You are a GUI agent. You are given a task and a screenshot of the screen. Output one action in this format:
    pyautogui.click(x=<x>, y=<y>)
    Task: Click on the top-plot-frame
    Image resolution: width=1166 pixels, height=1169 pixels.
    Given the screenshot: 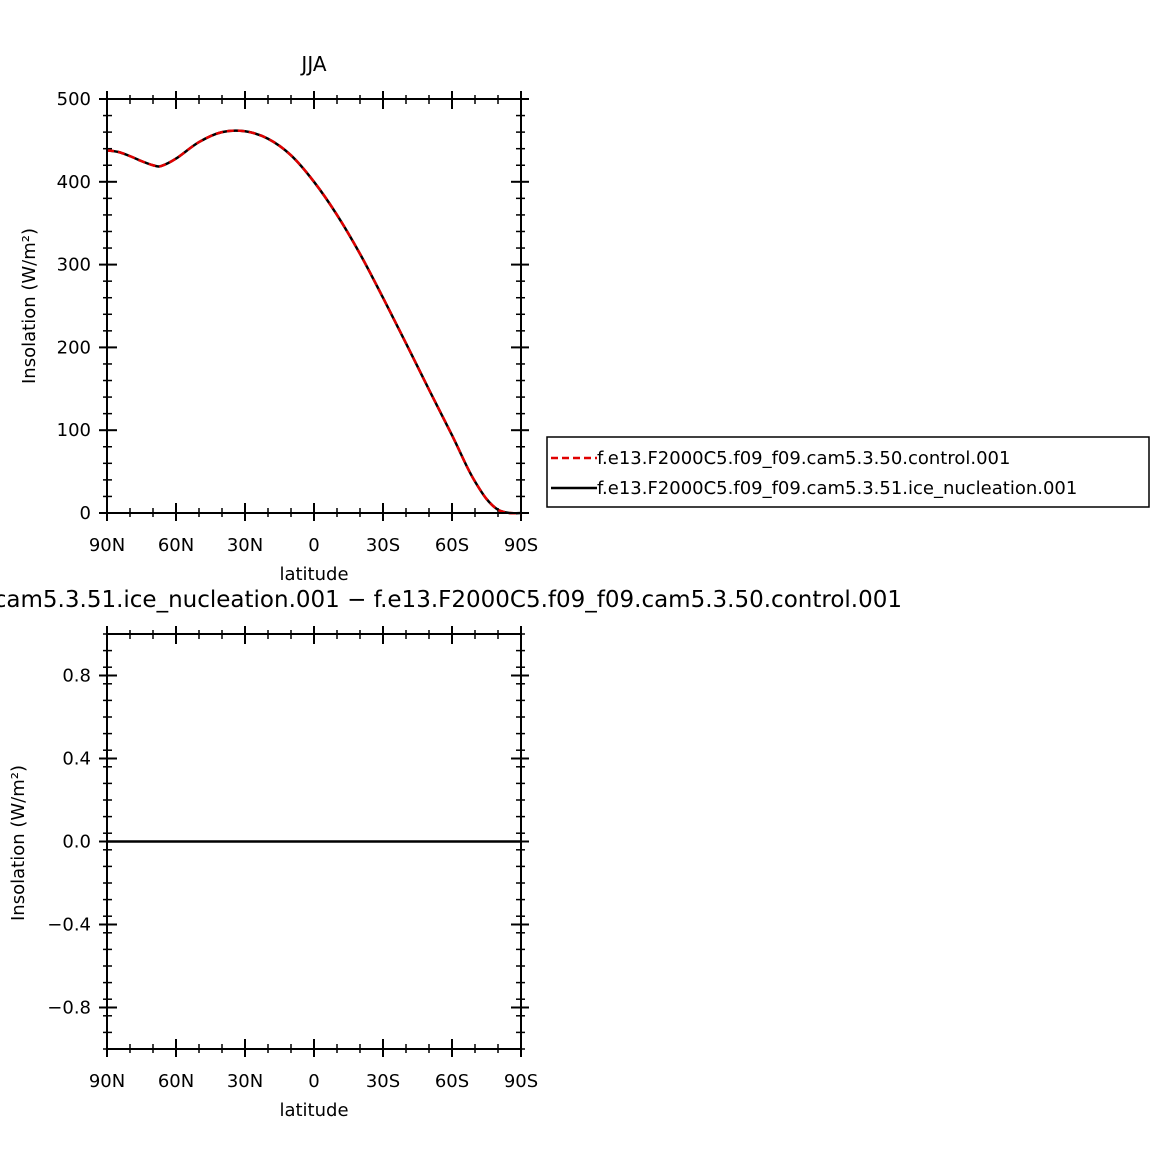 What is the action you would take?
    pyautogui.click(x=314, y=306)
    